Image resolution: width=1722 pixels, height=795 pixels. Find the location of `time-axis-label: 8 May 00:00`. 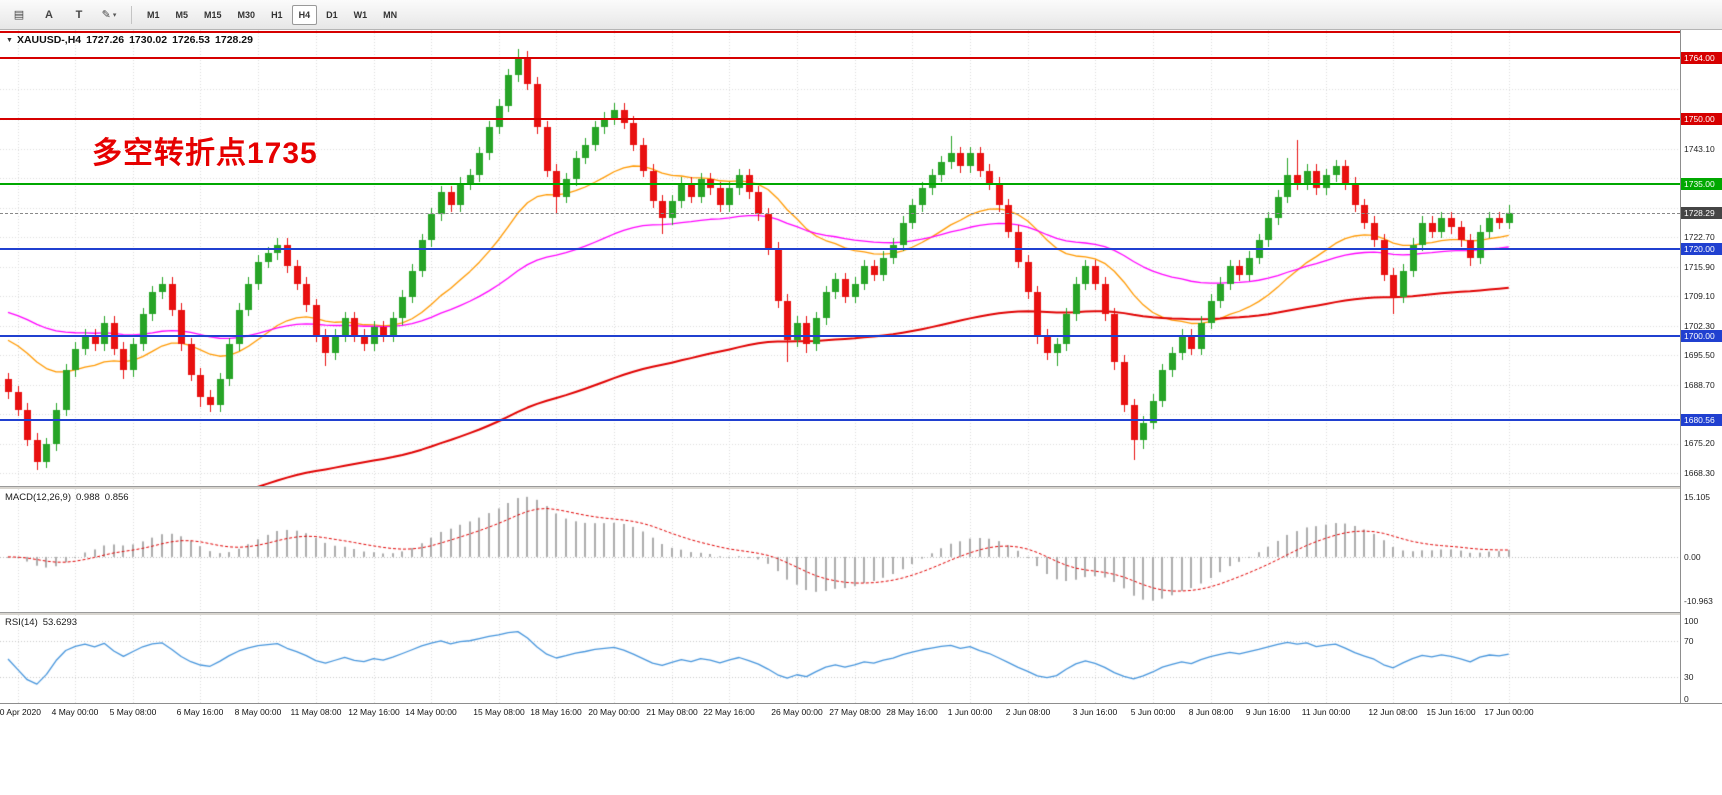

time-axis-label: 8 May 00:00 is located at coordinates (258, 712).